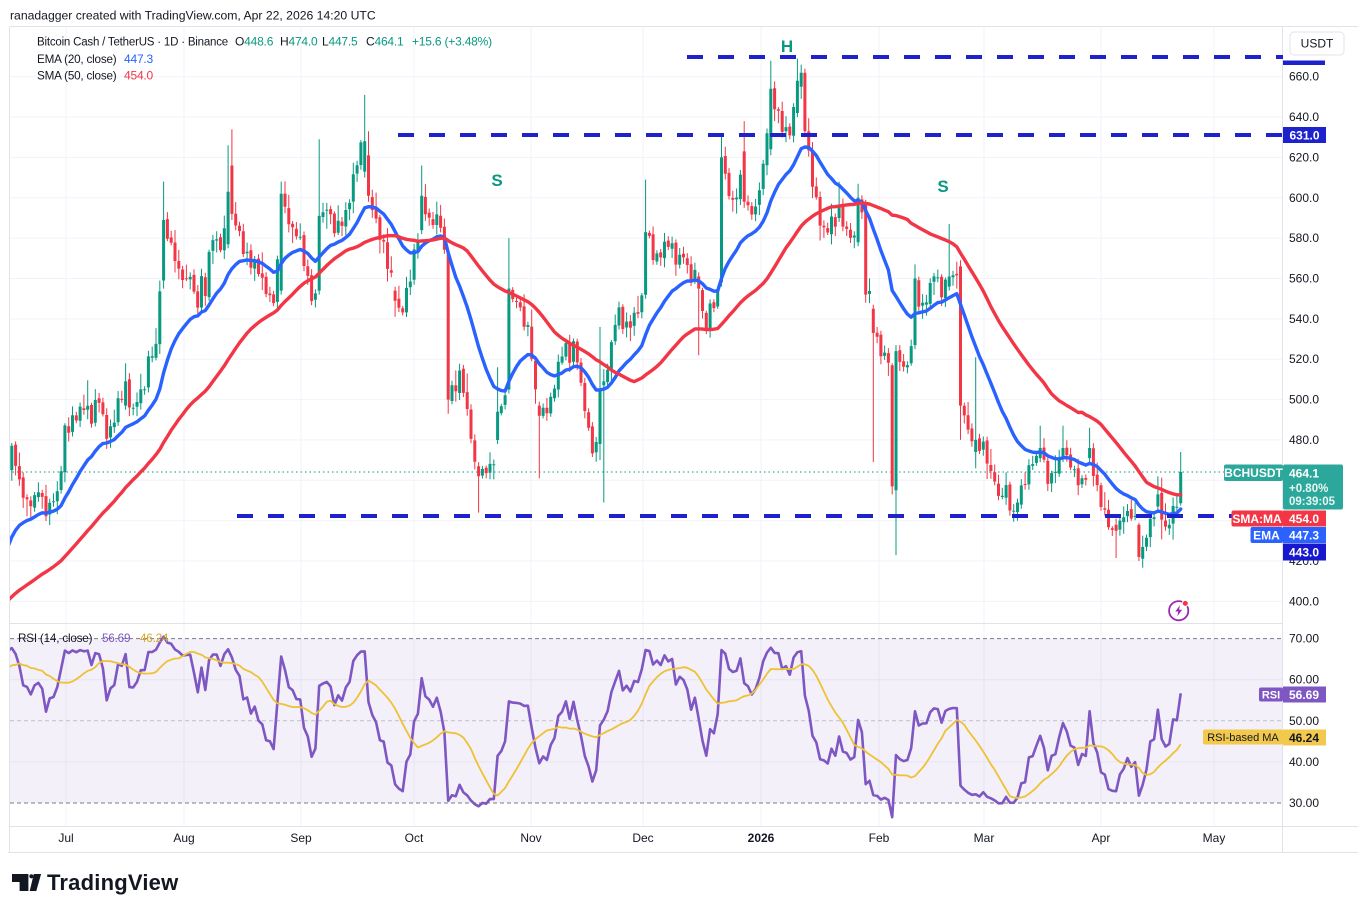  Describe the element at coordinates (1304, 238) in the screenshot. I see `svg-text: 580.0` at that location.